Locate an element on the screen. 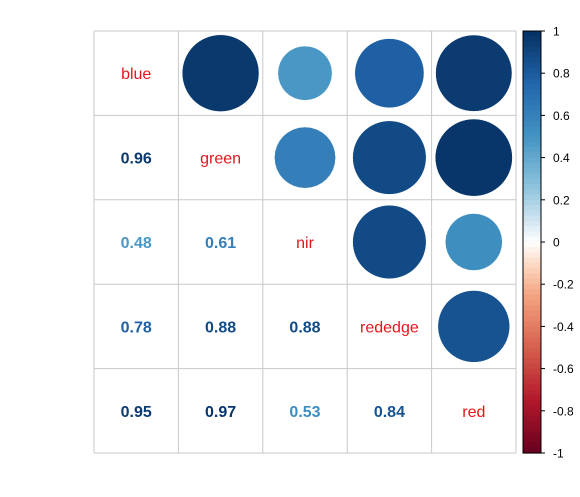  correlation-circle-nir-red is located at coordinates (474, 242).